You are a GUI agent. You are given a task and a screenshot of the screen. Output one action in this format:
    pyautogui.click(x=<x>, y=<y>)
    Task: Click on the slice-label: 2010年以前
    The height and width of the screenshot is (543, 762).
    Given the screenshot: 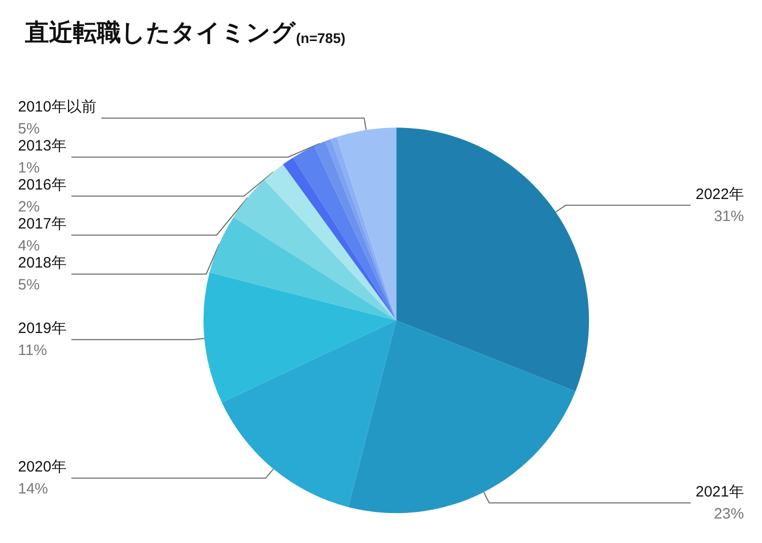 What is the action you would take?
    pyautogui.click(x=57, y=107)
    